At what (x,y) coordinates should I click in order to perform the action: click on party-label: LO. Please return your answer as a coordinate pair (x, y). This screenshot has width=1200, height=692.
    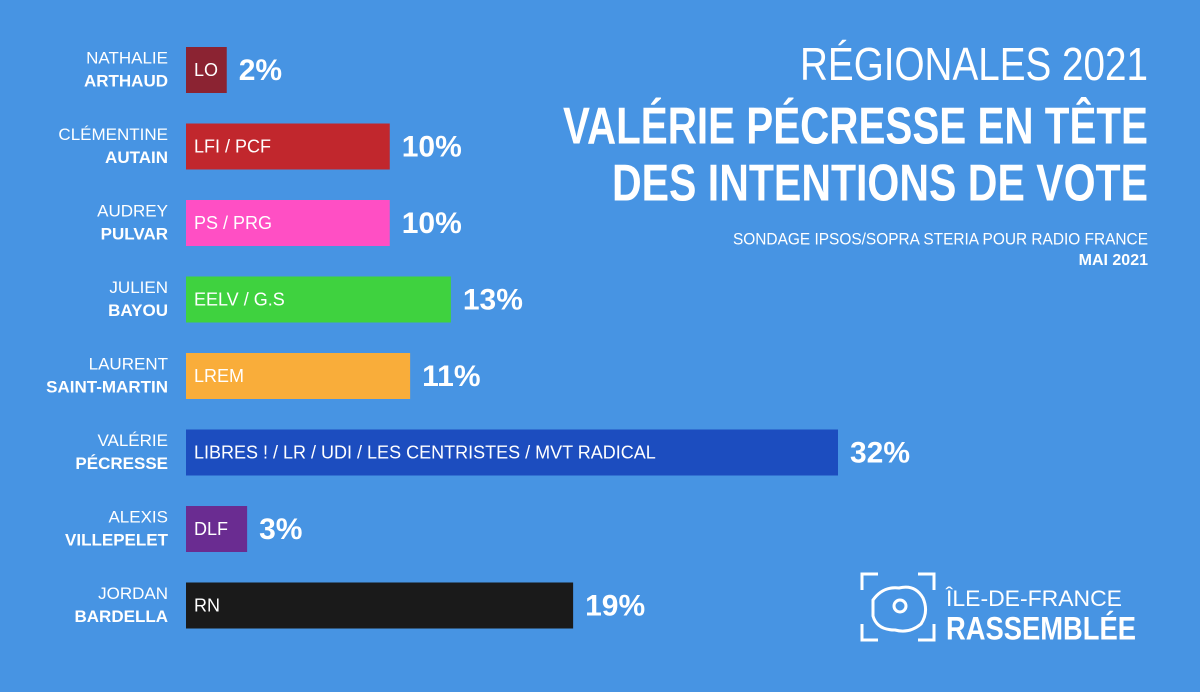
    Looking at the image, I should click on (206, 70).